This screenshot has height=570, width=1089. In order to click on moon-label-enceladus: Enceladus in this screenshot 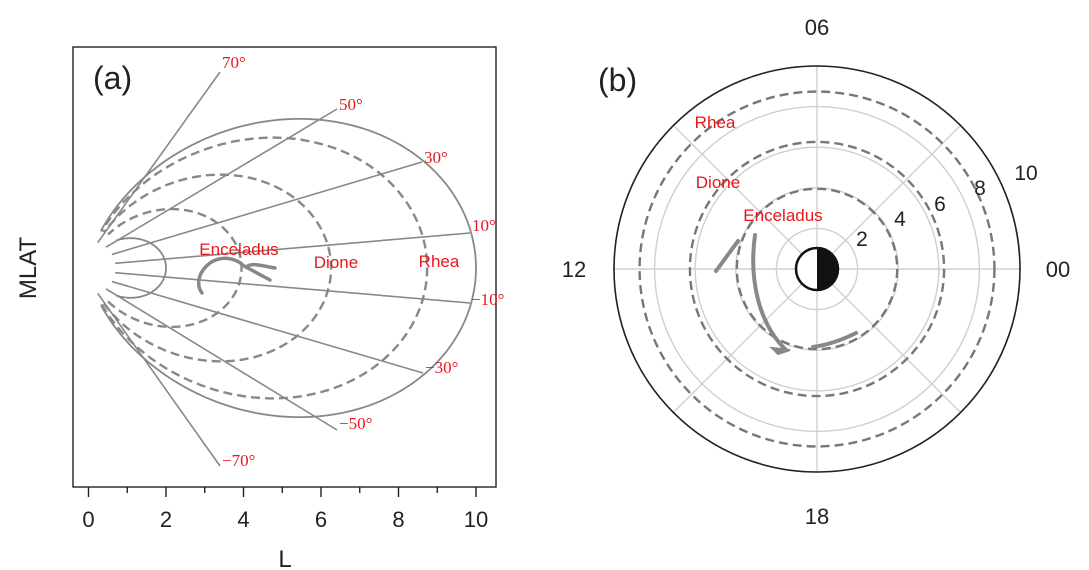, I will do `click(238, 249)`.